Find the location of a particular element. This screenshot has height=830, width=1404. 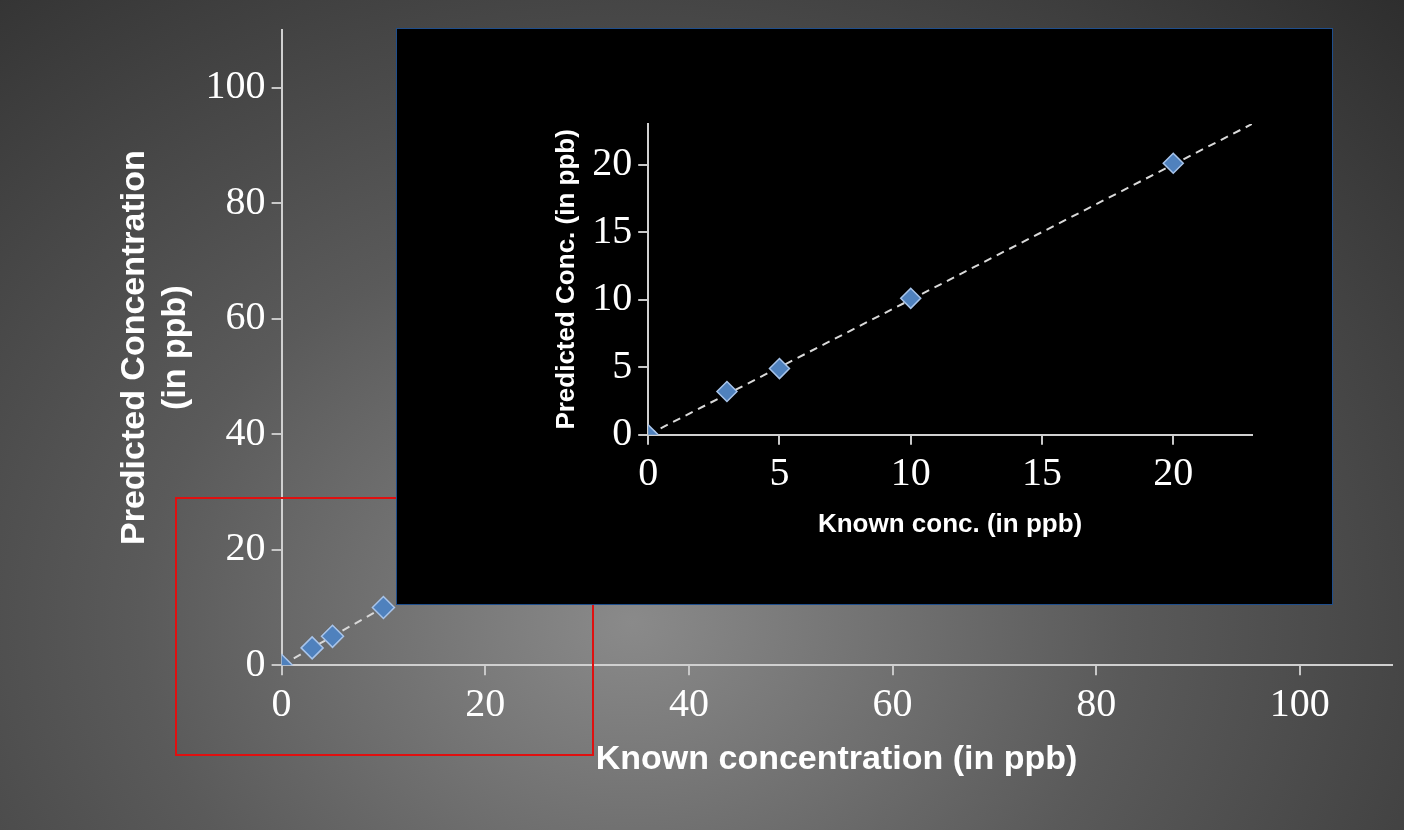

x-tick-label: 5 is located at coordinates (779, 472).